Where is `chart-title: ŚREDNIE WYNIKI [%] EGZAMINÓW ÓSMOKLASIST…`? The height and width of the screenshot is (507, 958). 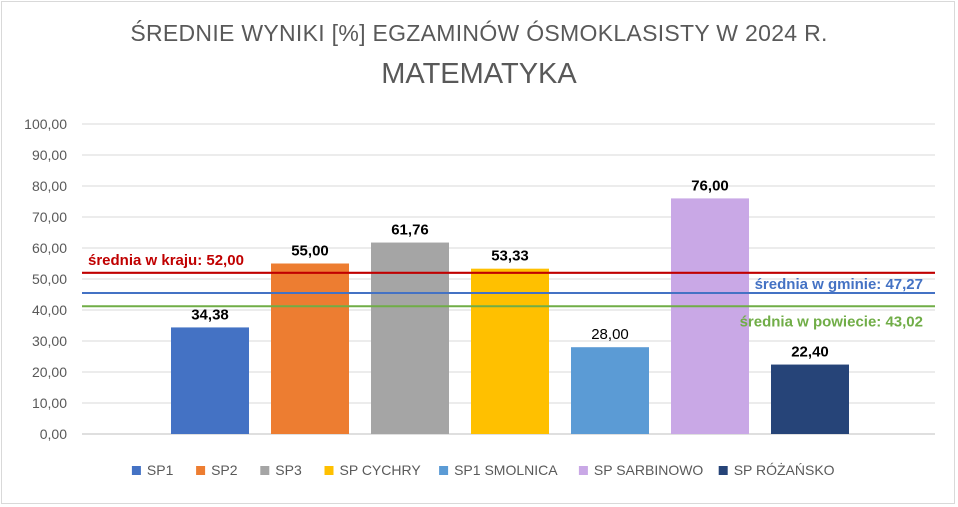 chart-title: ŚREDNIE WYNIKI [%] EGZAMINÓW ÓSMOKLASIST… is located at coordinates (479, 33).